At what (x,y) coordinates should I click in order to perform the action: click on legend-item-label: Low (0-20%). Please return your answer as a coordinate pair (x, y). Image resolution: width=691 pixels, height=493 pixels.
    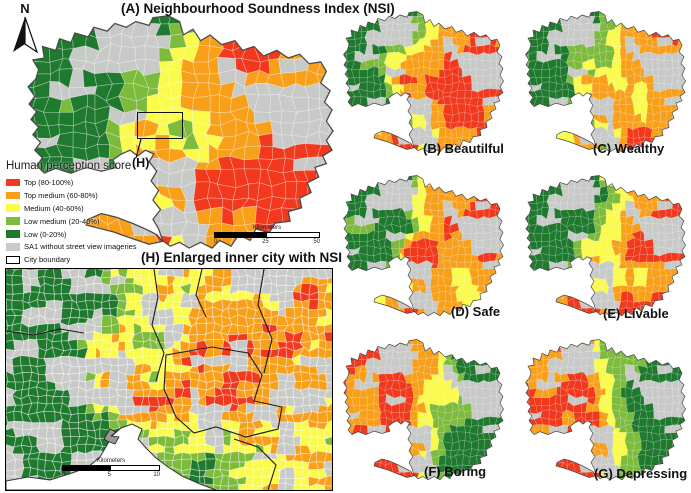
    Looking at the image, I should click on (45, 234).